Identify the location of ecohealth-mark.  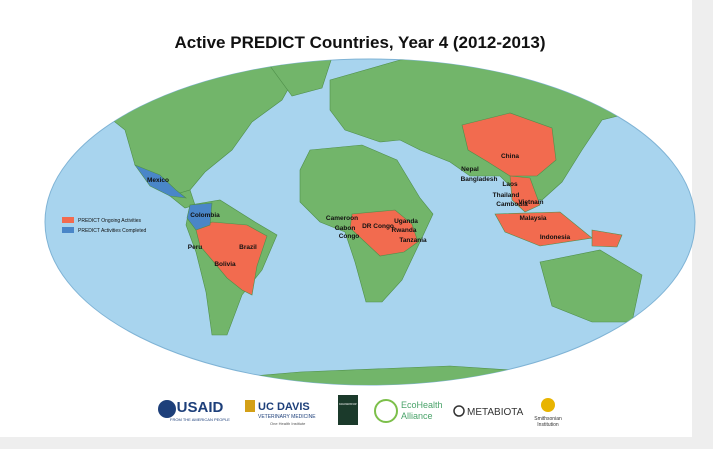
(386, 411).